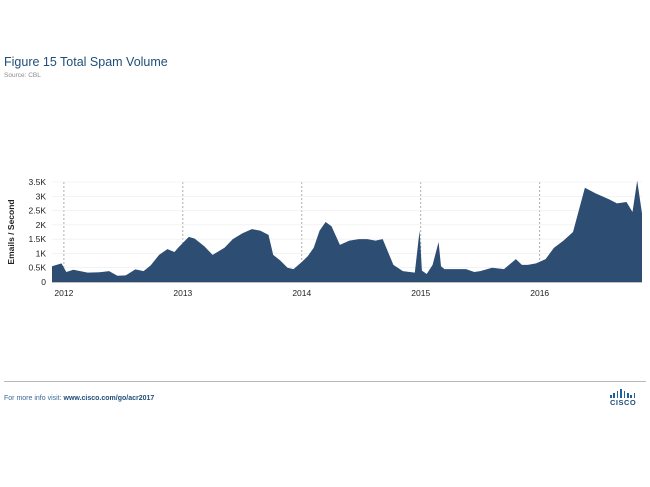 The height and width of the screenshot is (487, 650). What do you see at coordinates (38, 232) in the screenshot?
I see `y-axis-ticks: 0 0.5K 1K 1.5K 2K 2.5K 3K 3.5K` at bounding box center [38, 232].